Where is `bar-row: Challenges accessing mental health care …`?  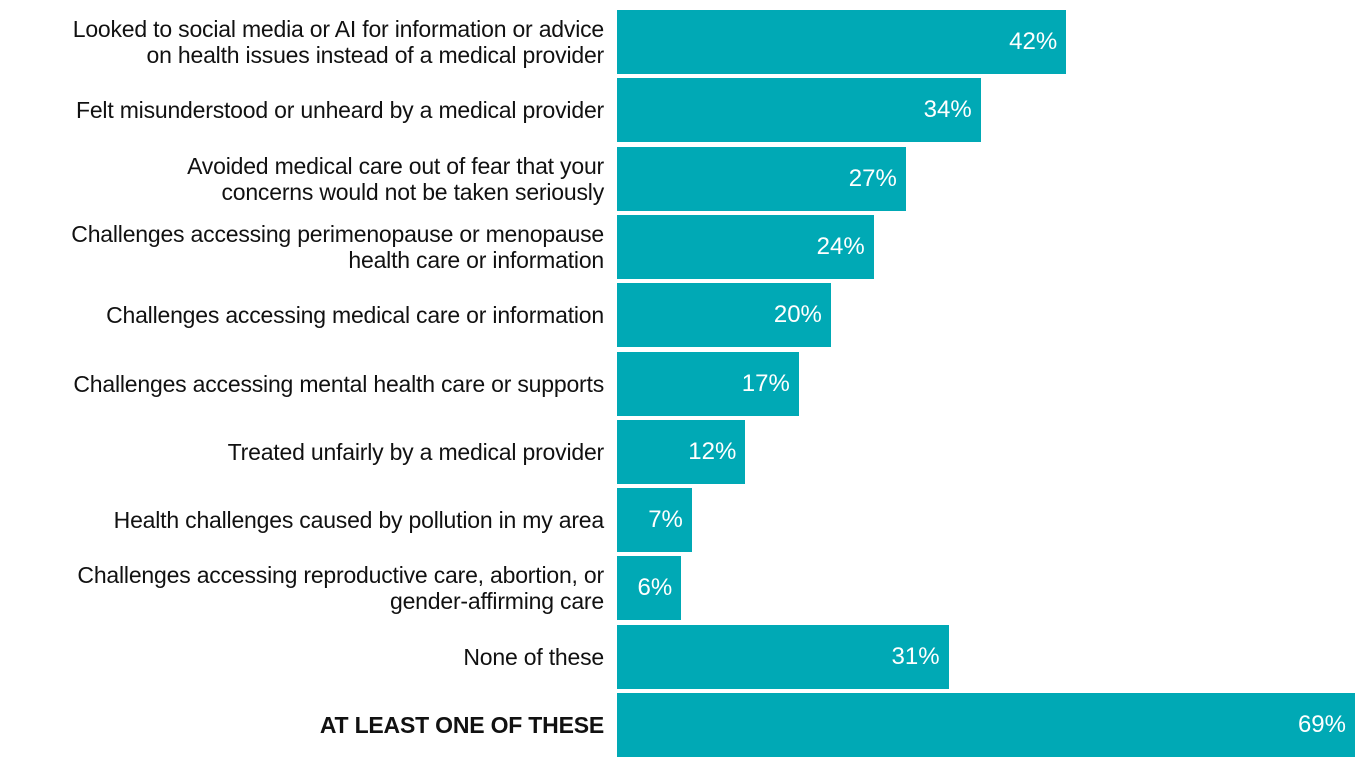
bar-row: Challenges accessing mental health care … is located at coordinates (683, 383).